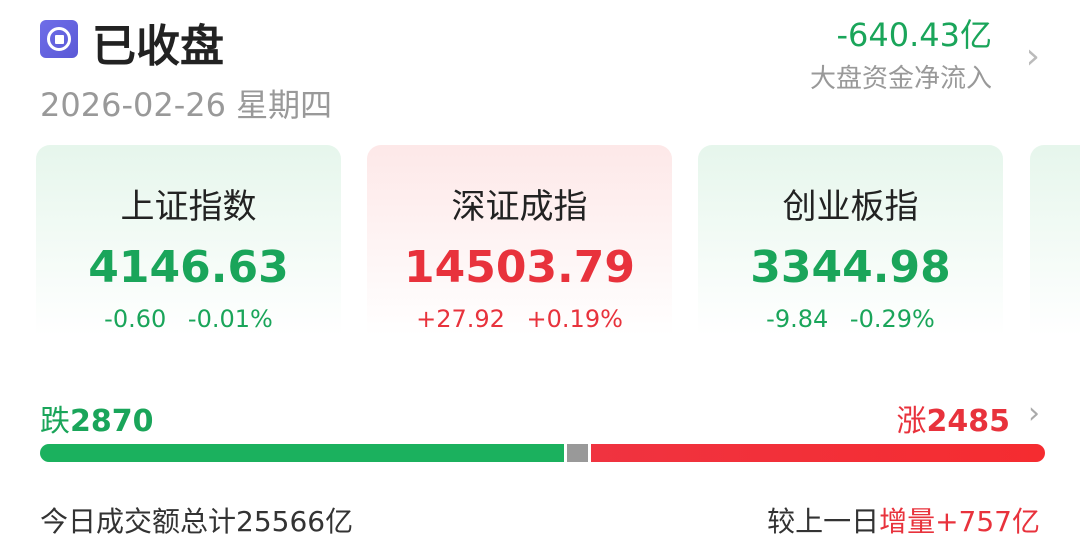 The height and width of the screenshot is (554, 1080). What do you see at coordinates (302, 453) in the screenshot?
I see `fall-bar` at bounding box center [302, 453].